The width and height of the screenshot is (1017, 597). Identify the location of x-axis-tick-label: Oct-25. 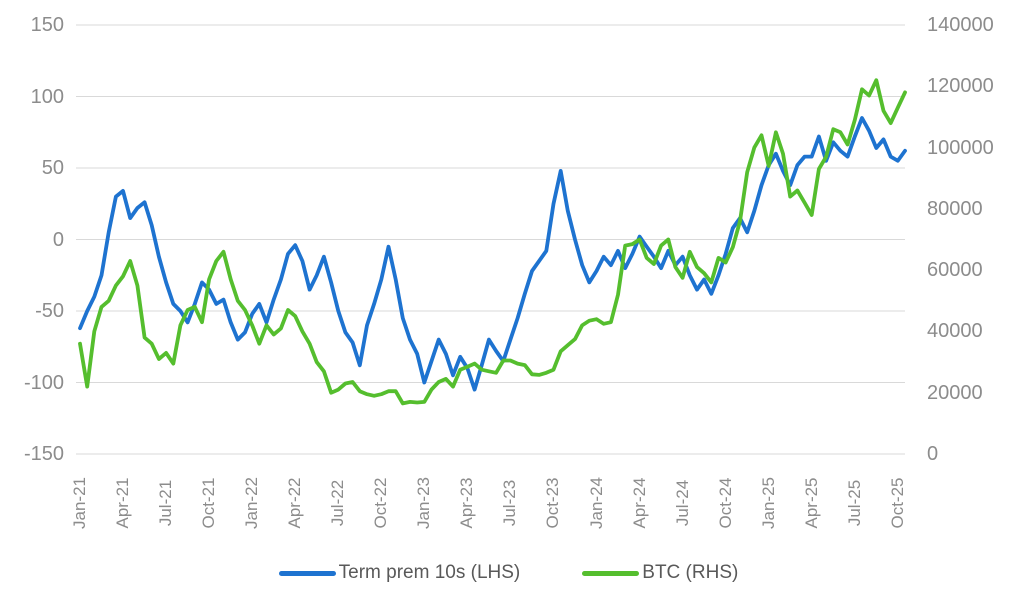
(897, 503).